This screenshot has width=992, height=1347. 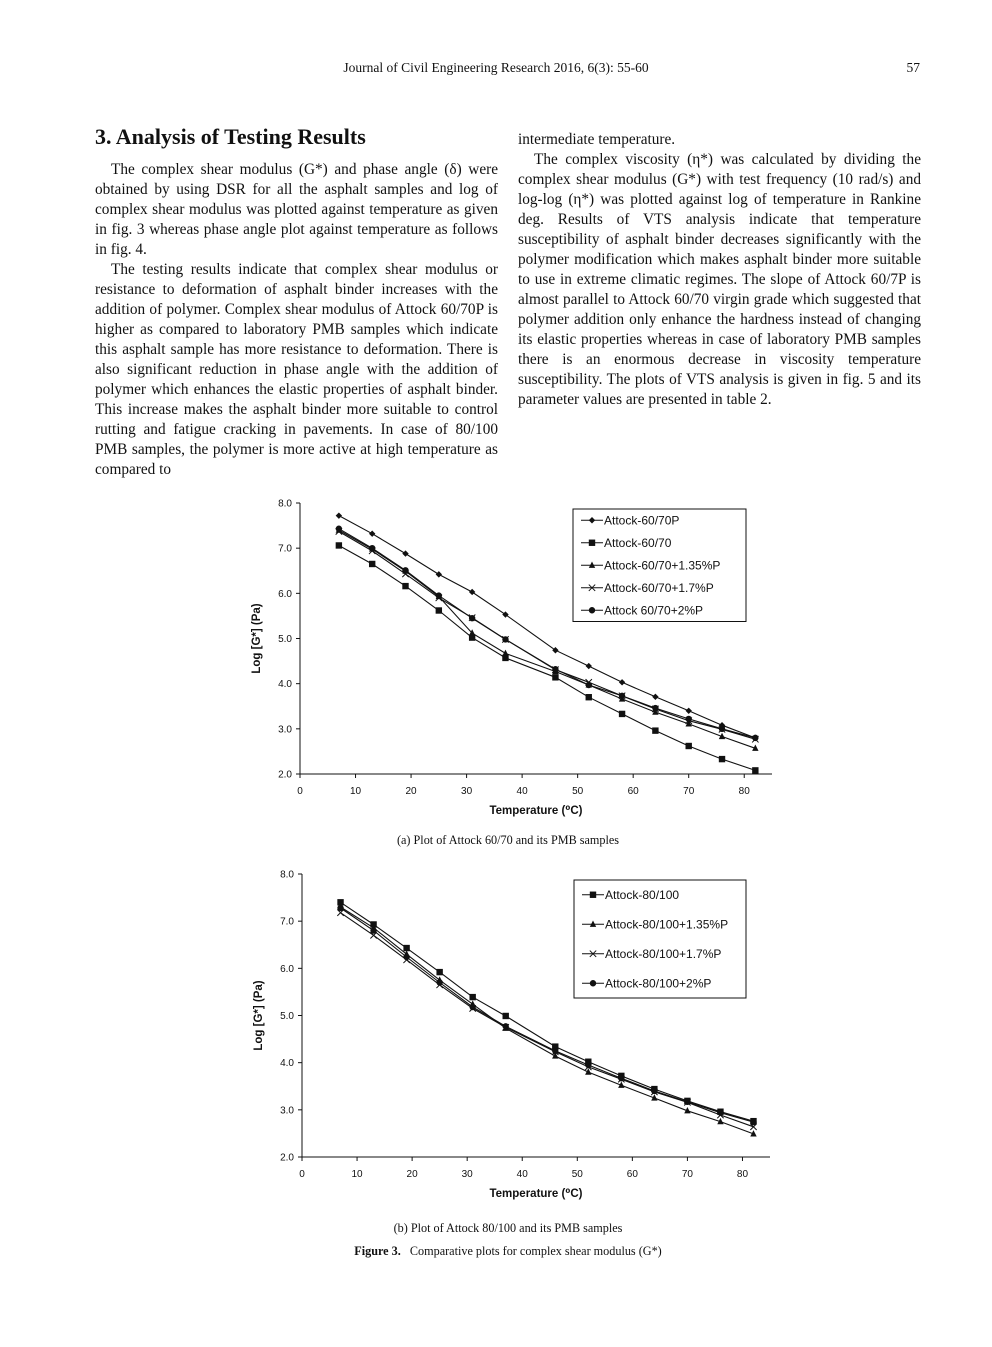 What do you see at coordinates (259, 1015) in the screenshot?
I see `chart-b-y-axis-label: Log [G*] (Pa)` at bounding box center [259, 1015].